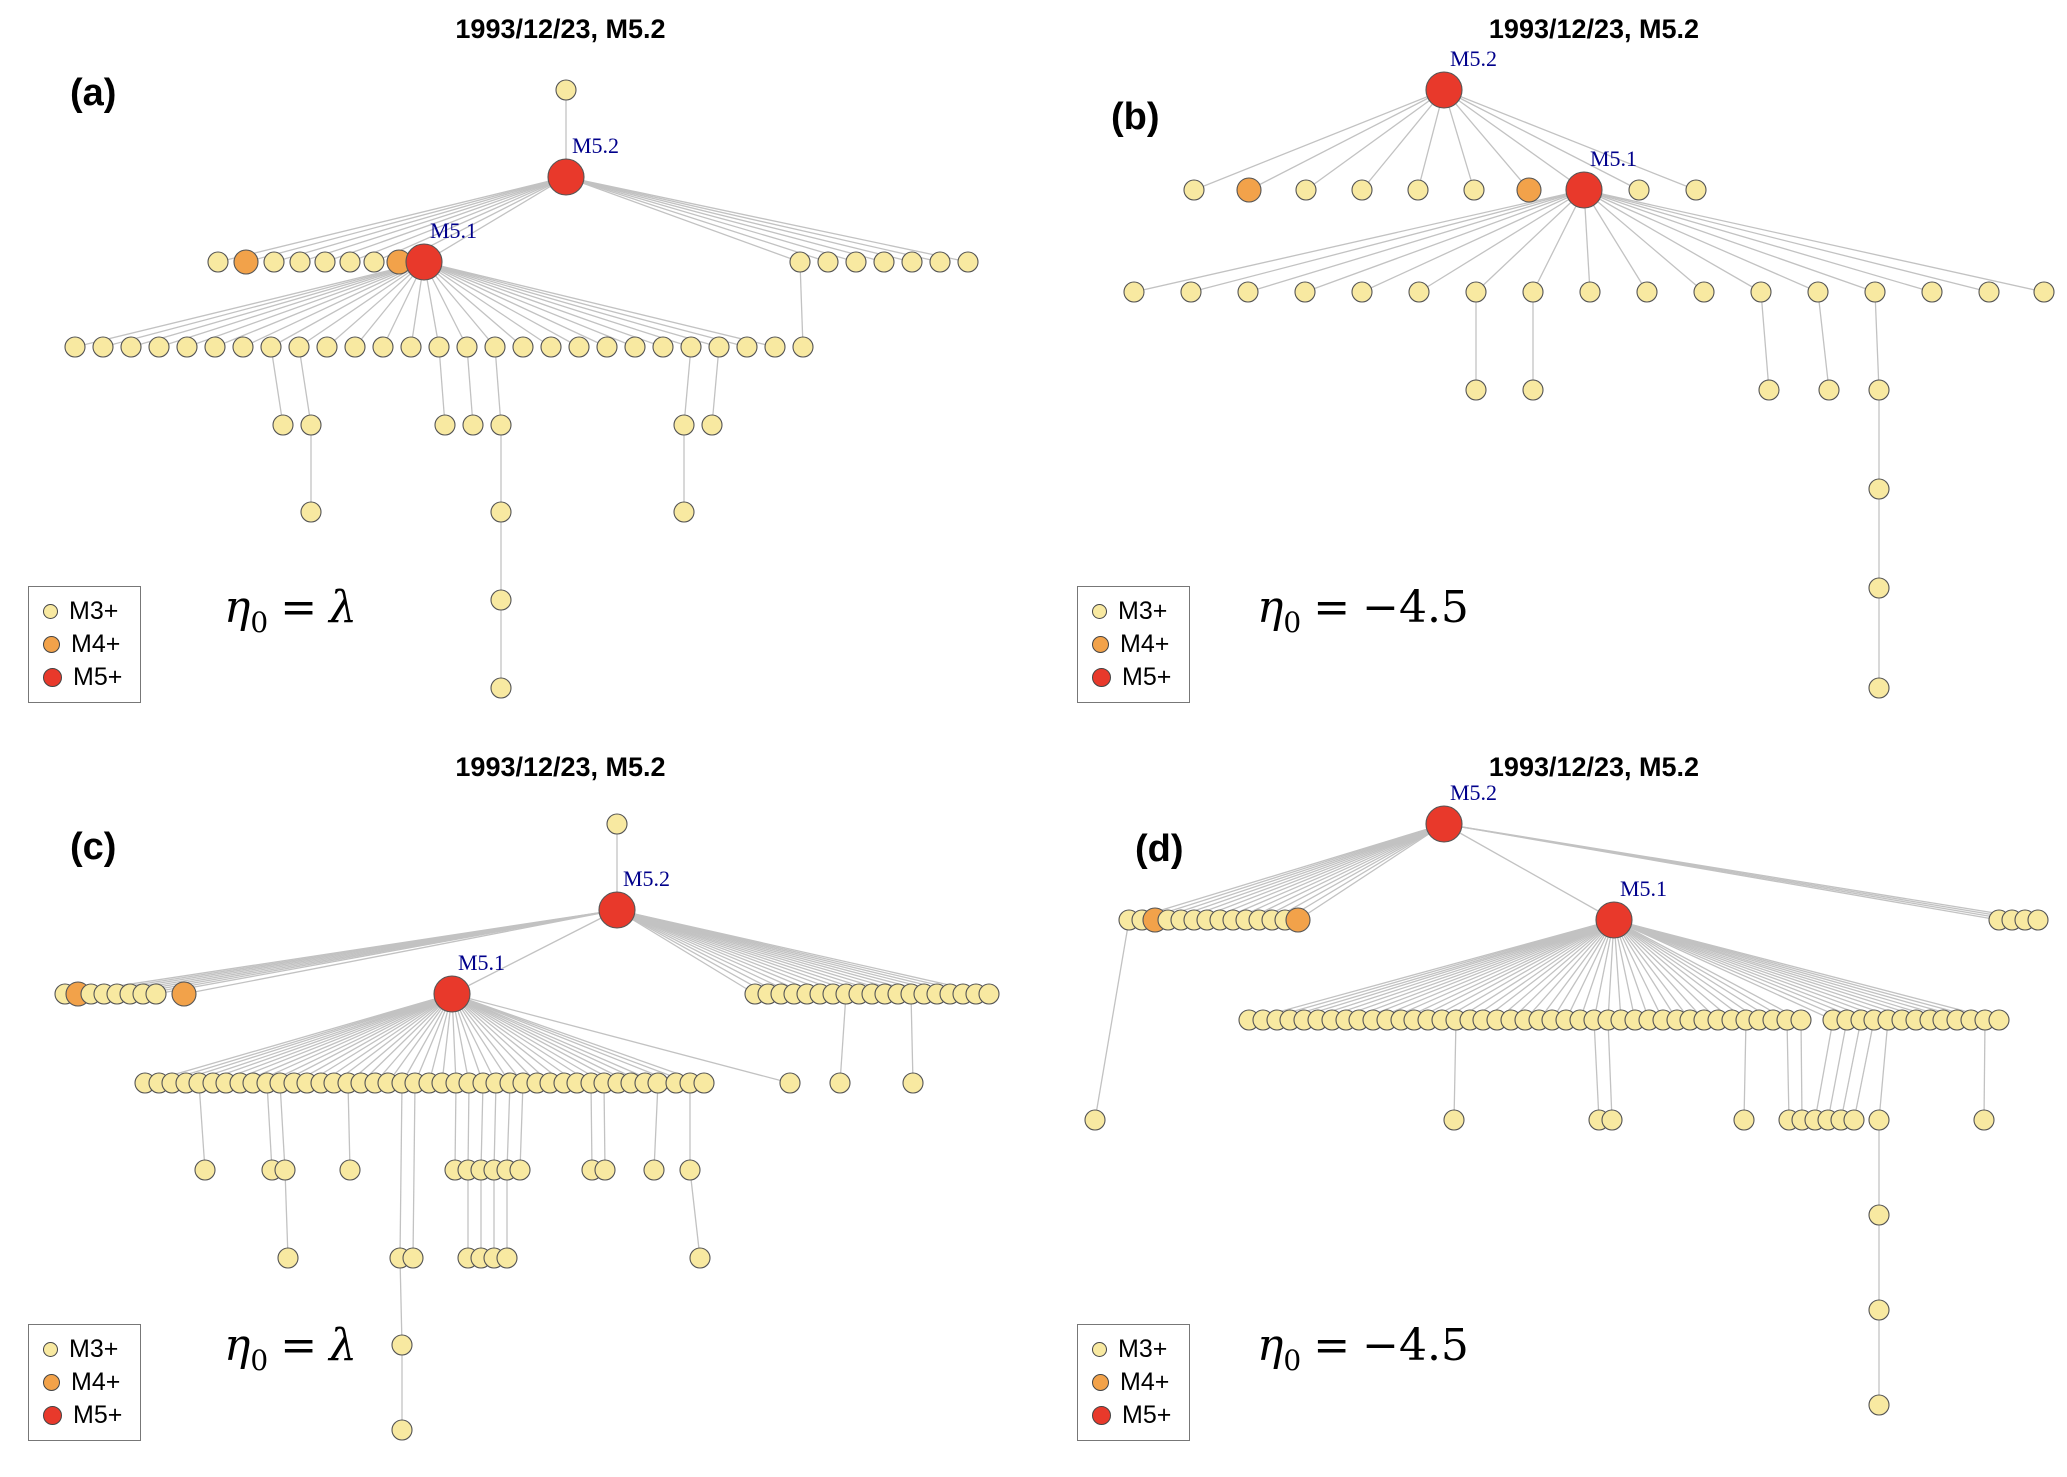 This screenshot has width=2067, height=1477. What do you see at coordinates (93, 847) in the screenshot?
I see `panel-letter: (c)` at bounding box center [93, 847].